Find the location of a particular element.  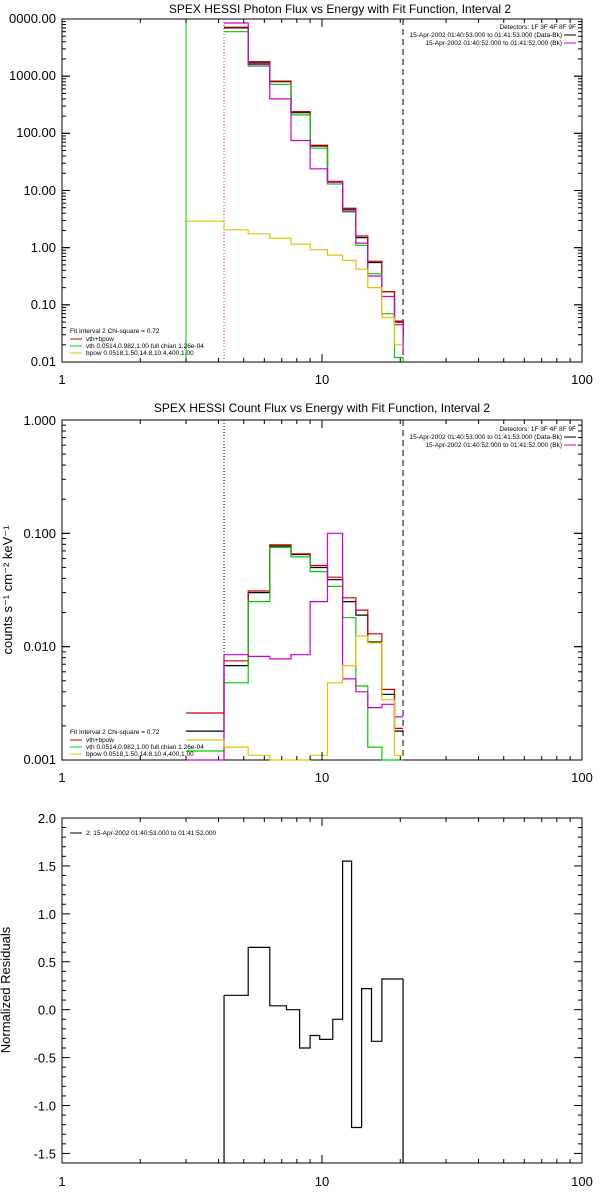

photon-y-tick-0.10: 0.10 is located at coordinates (43, 304).